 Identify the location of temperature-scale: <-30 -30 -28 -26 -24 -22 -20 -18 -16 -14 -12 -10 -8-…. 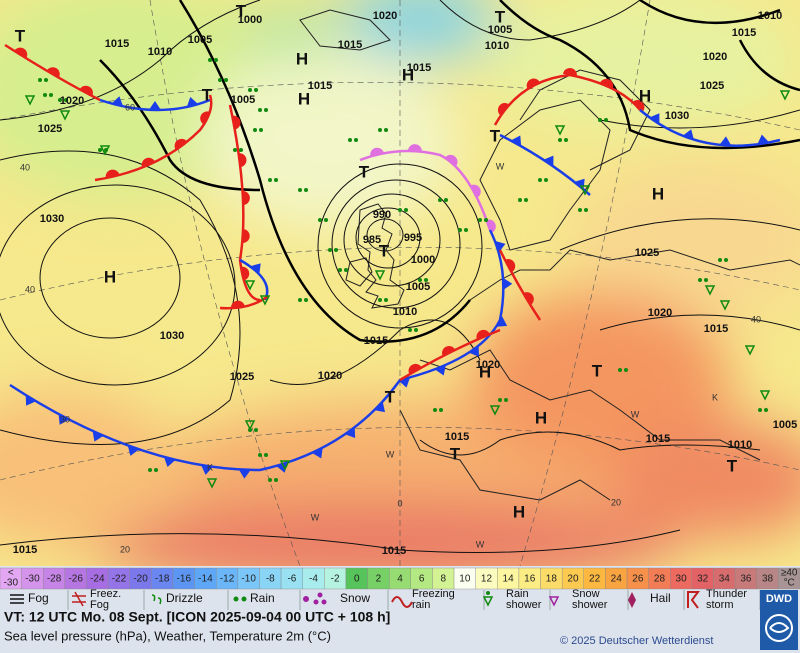
(400, 579).